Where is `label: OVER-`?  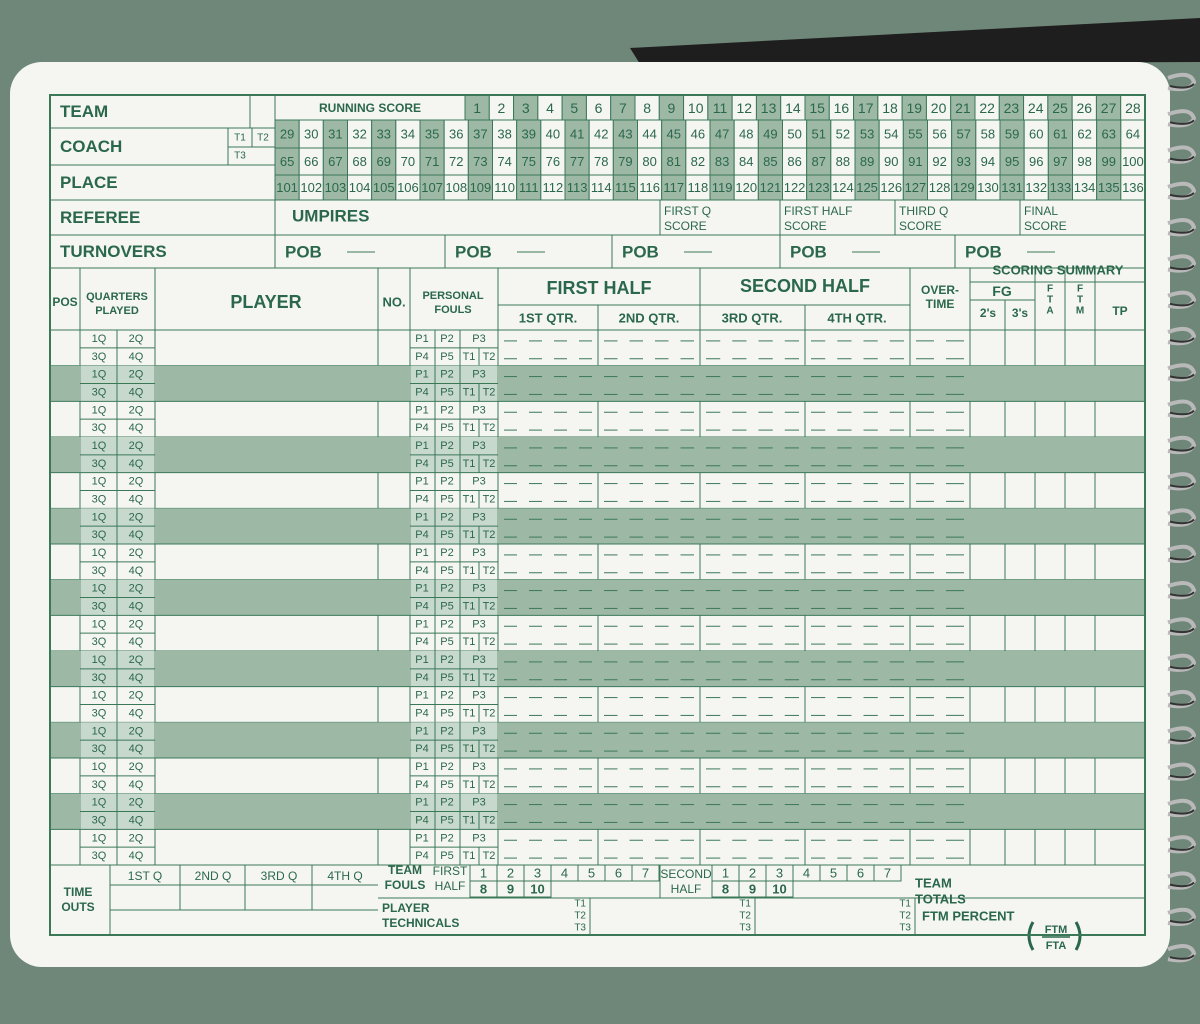
label: OVER- is located at coordinates (940, 290).